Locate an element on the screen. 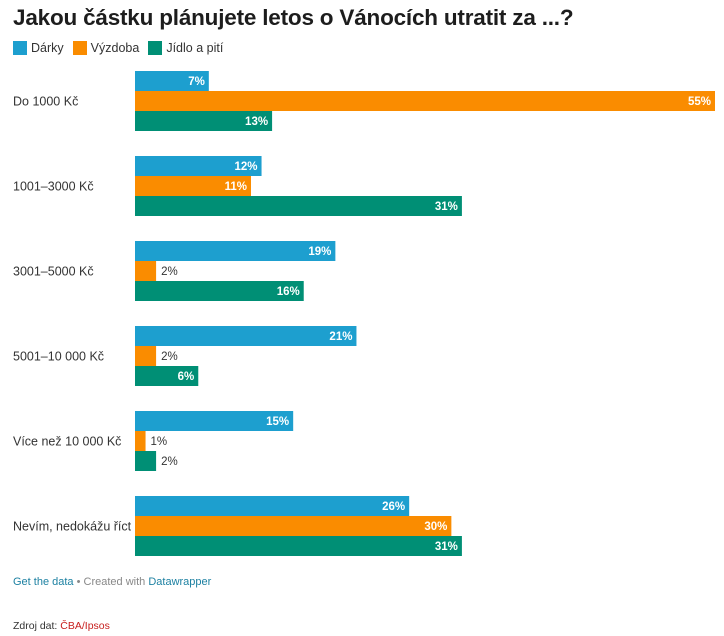 The width and height of the screenshot is (724, 636). legend-swatch-vyzdoba is located at coordinates (79, 48).